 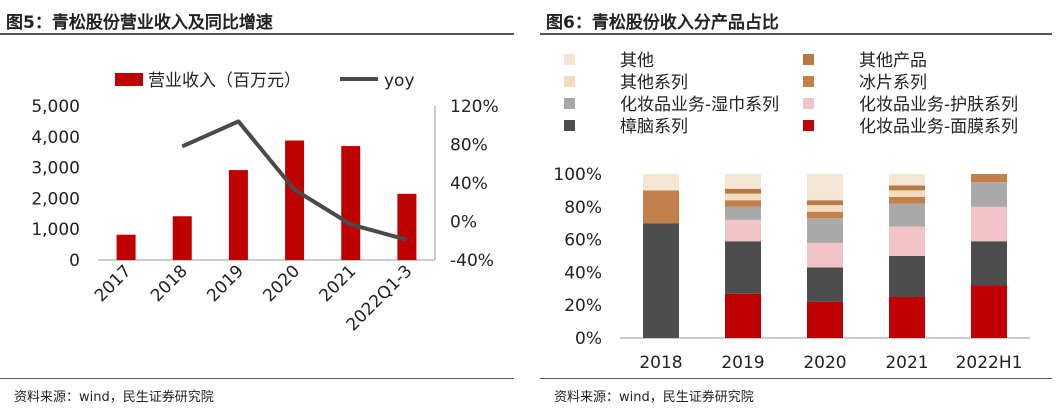 I want to click on y2-tick-label: 120%, so click(x=474, y=107).